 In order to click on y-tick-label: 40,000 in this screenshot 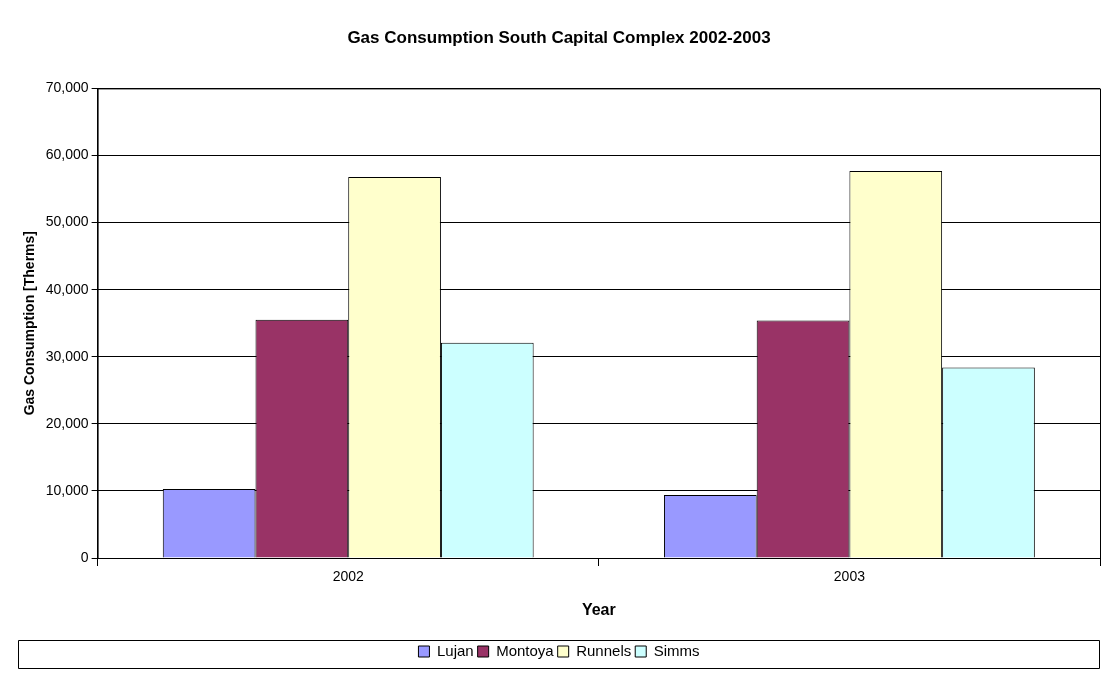, I will do `click(67, 288)`.